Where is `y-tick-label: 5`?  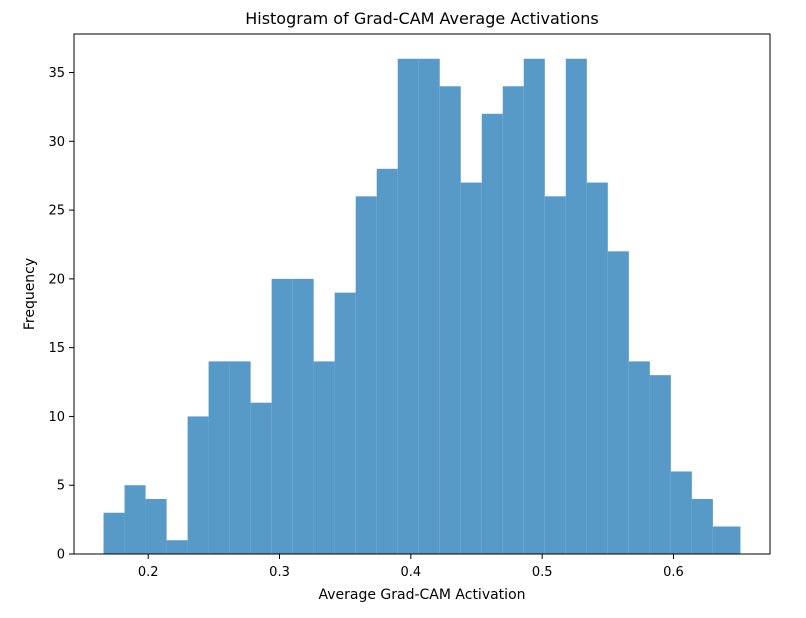
y-tick-label: 5 is located at coordinates (61, 486).